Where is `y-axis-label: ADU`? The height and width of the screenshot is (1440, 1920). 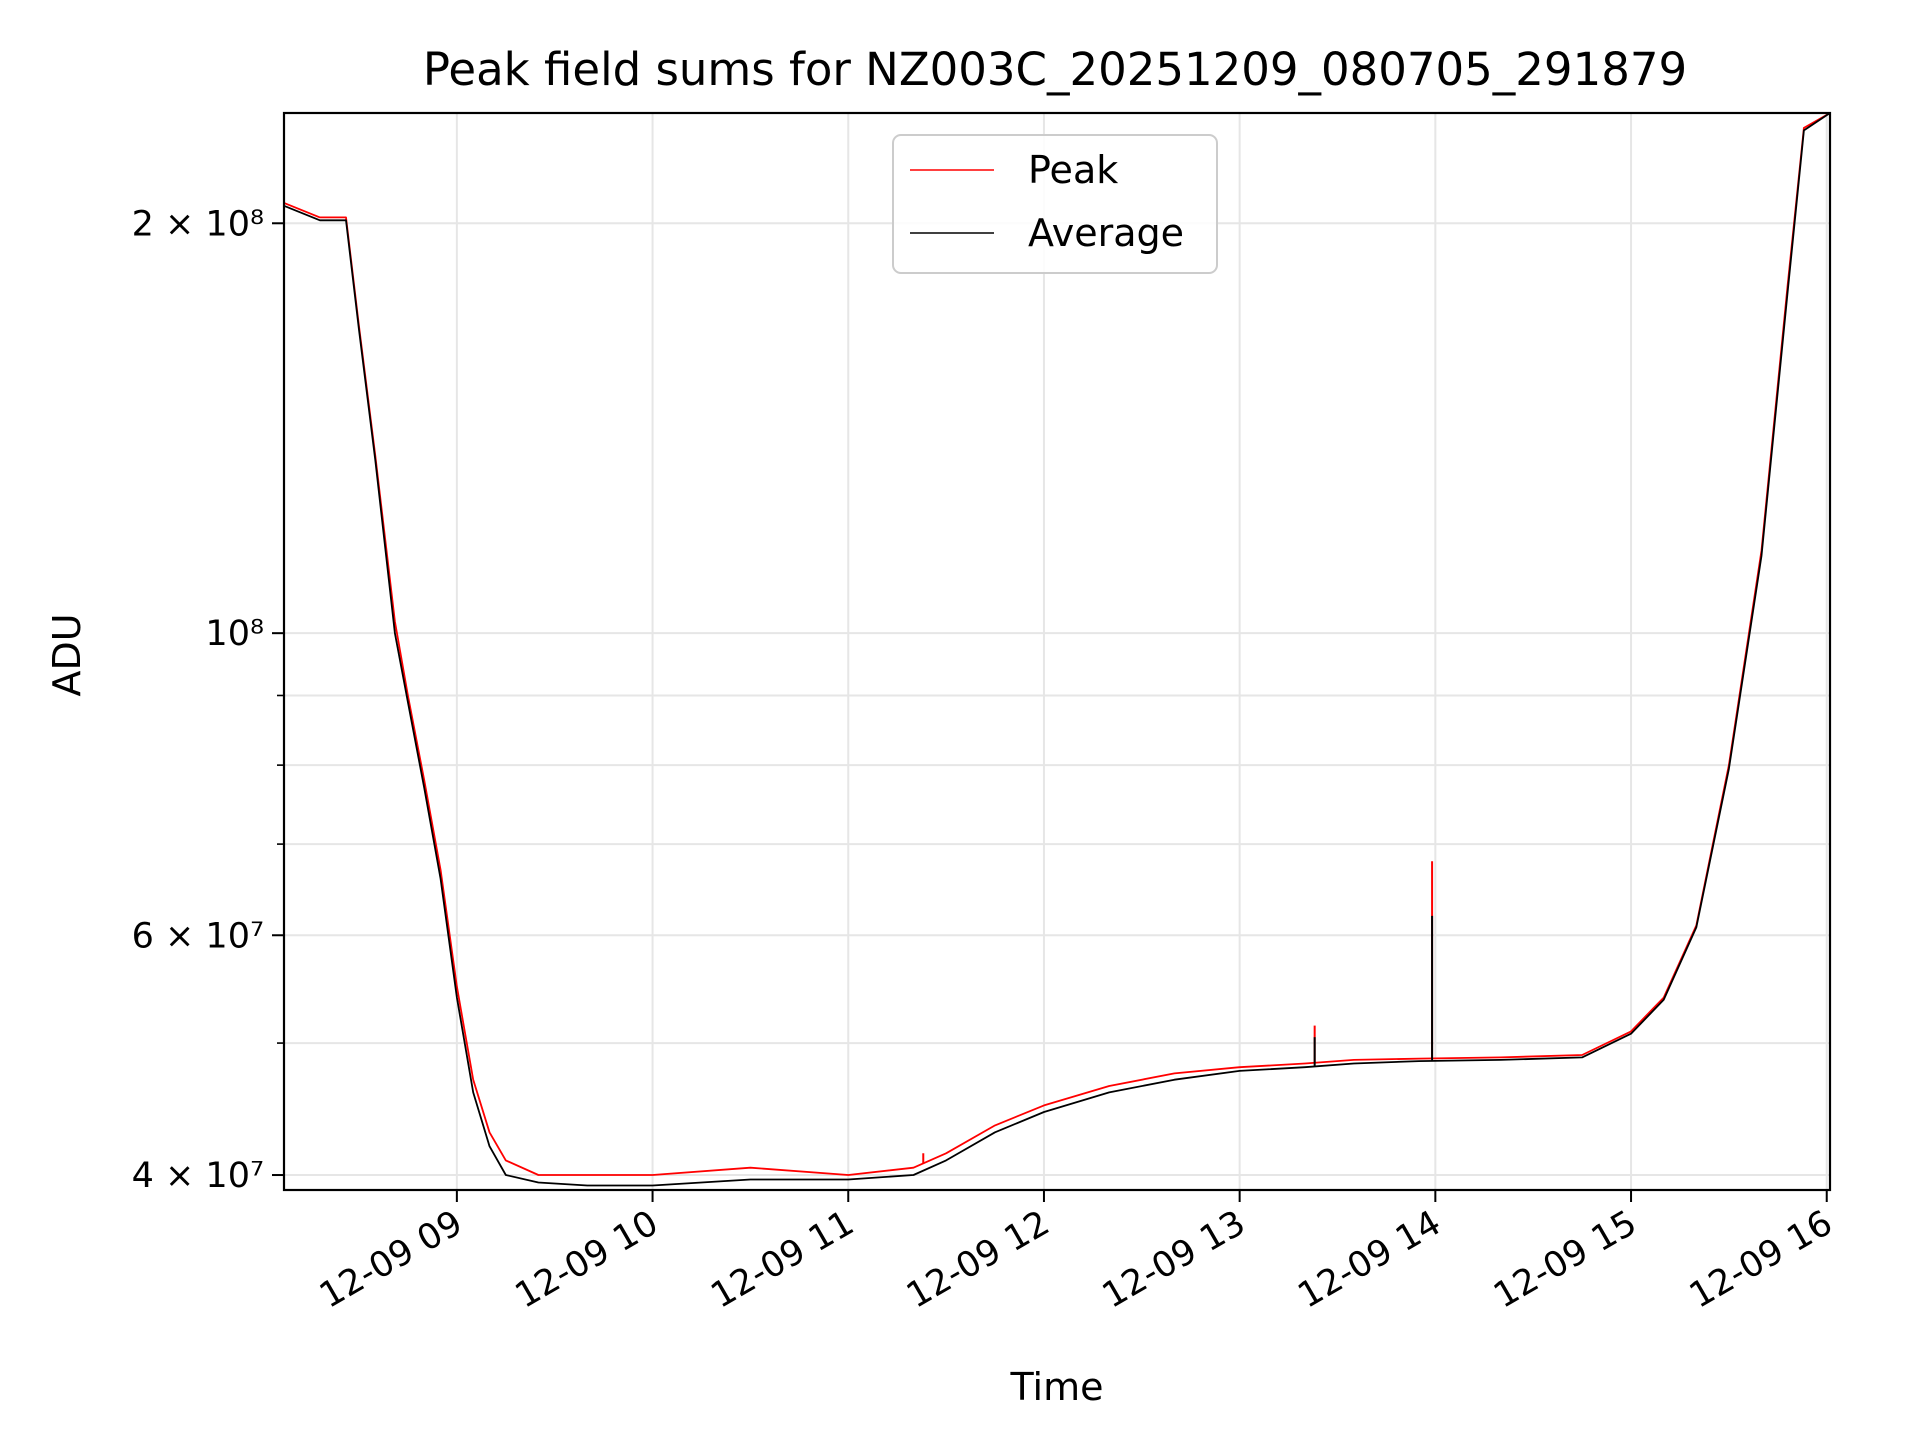
y-axis-label: ADU is located at coordinates (67, 654).